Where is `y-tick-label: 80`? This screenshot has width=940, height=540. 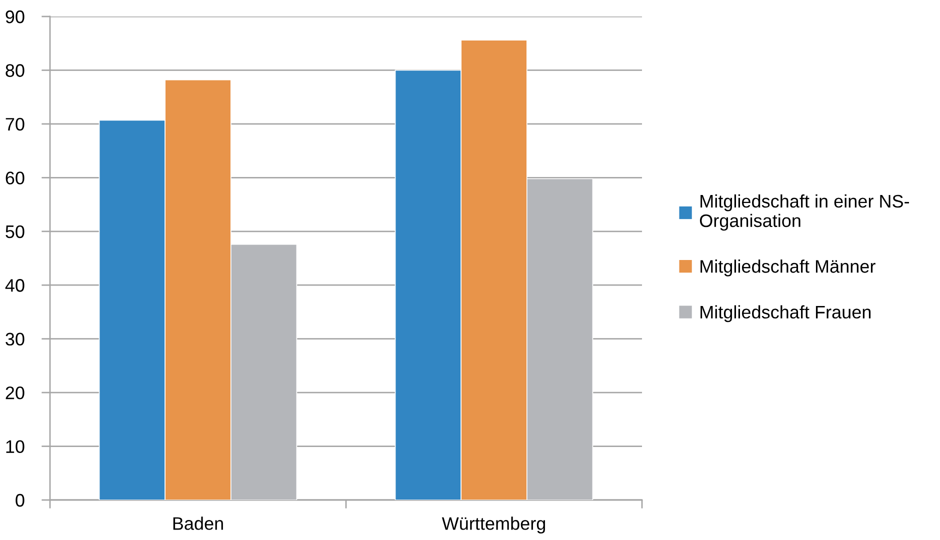
y-tick-label: 80 is located at coordinates (15, 70).